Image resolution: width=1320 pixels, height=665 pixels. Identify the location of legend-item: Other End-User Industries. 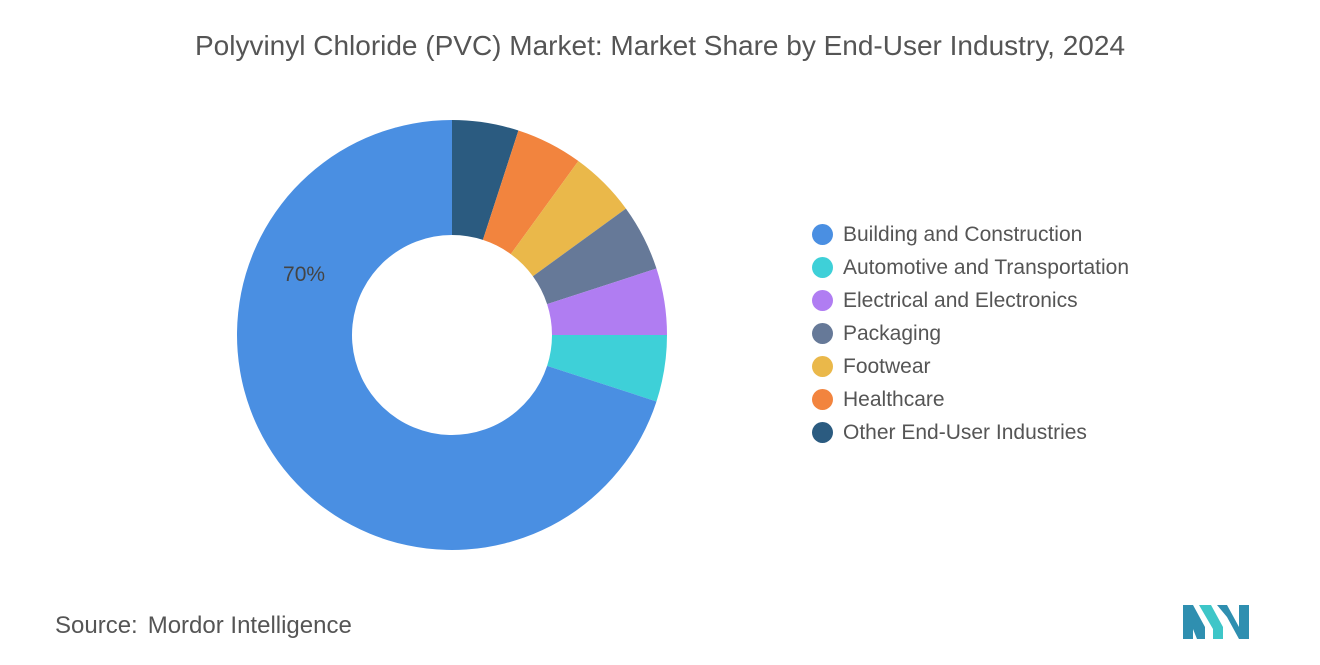
(970, 432).